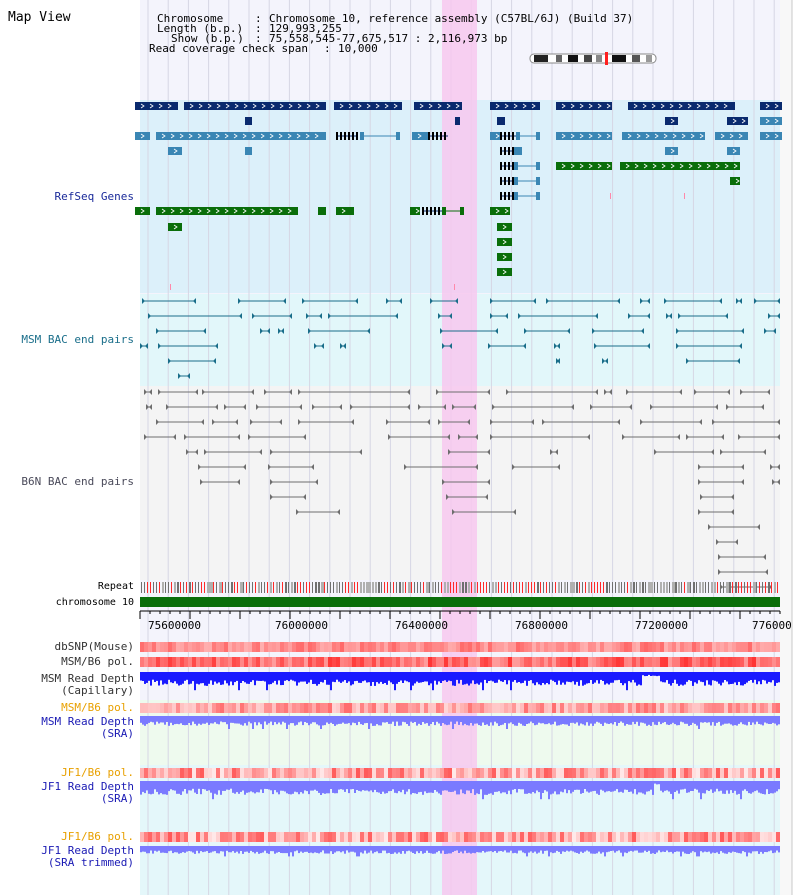 The image size is (800, 895). Describe the element at coordinates (460, 790) in the screenshot. I see `jf1-depth-sra` at that location.